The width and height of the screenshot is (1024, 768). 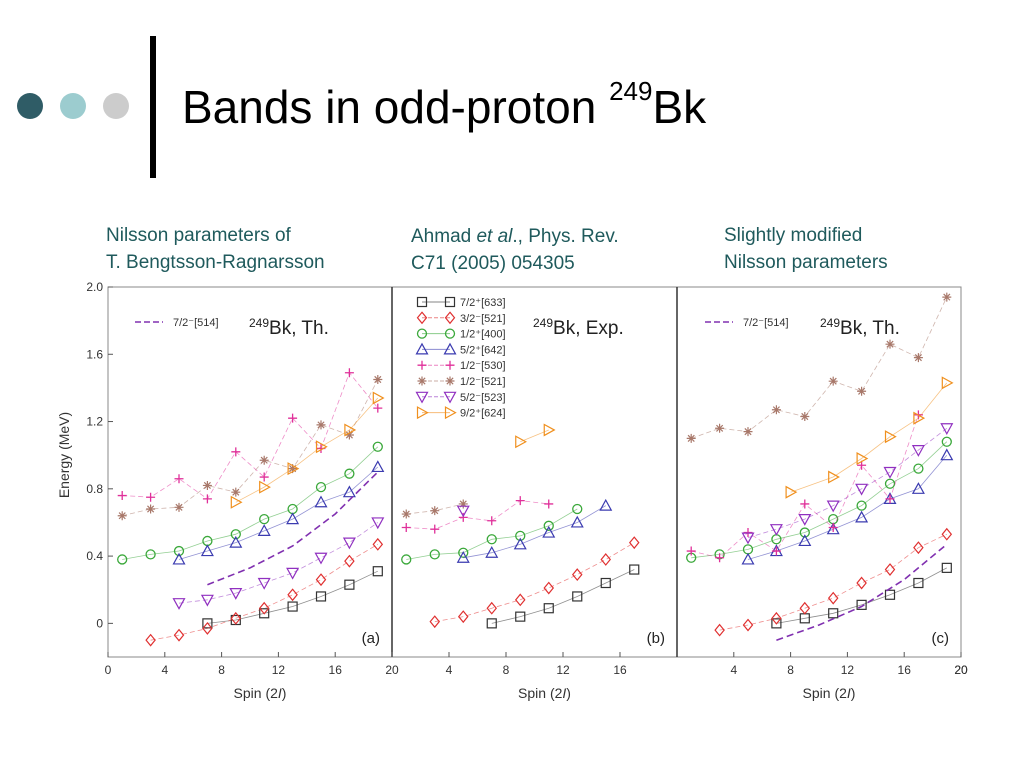 I want to click on series-diamond, so click(x=534, y=582).